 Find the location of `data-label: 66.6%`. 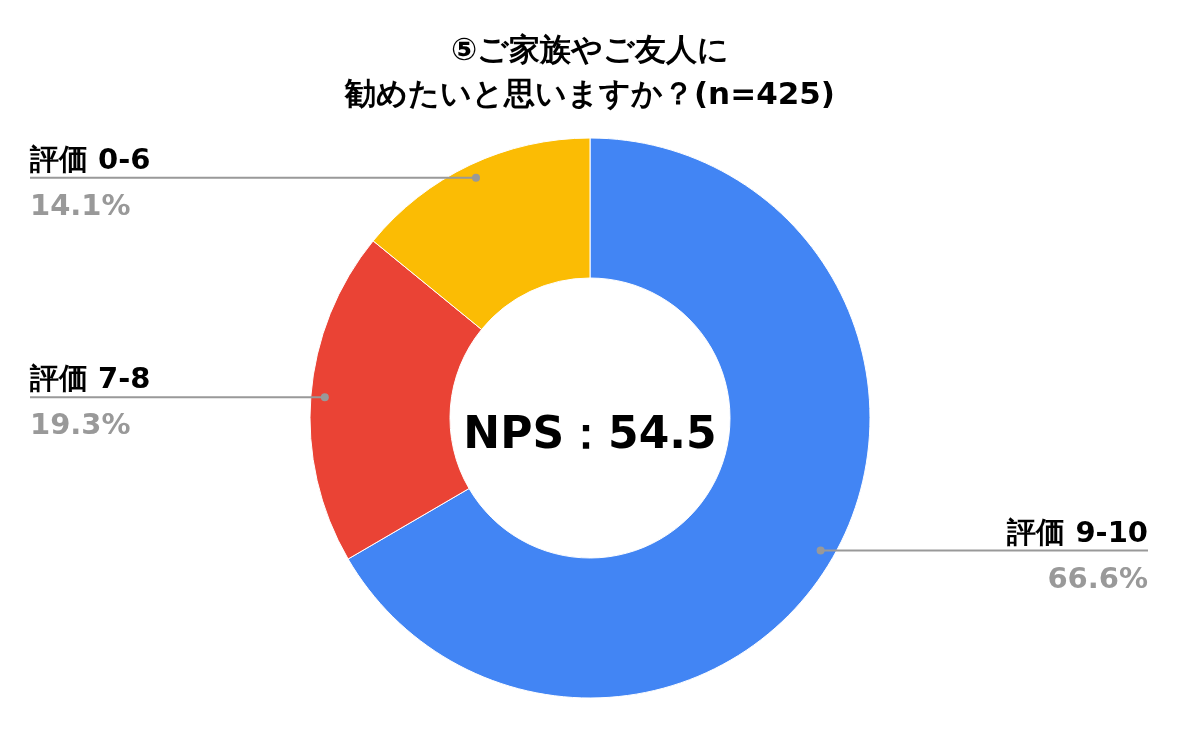

data-label: 66.6% is located at coordinates (1097, 577).